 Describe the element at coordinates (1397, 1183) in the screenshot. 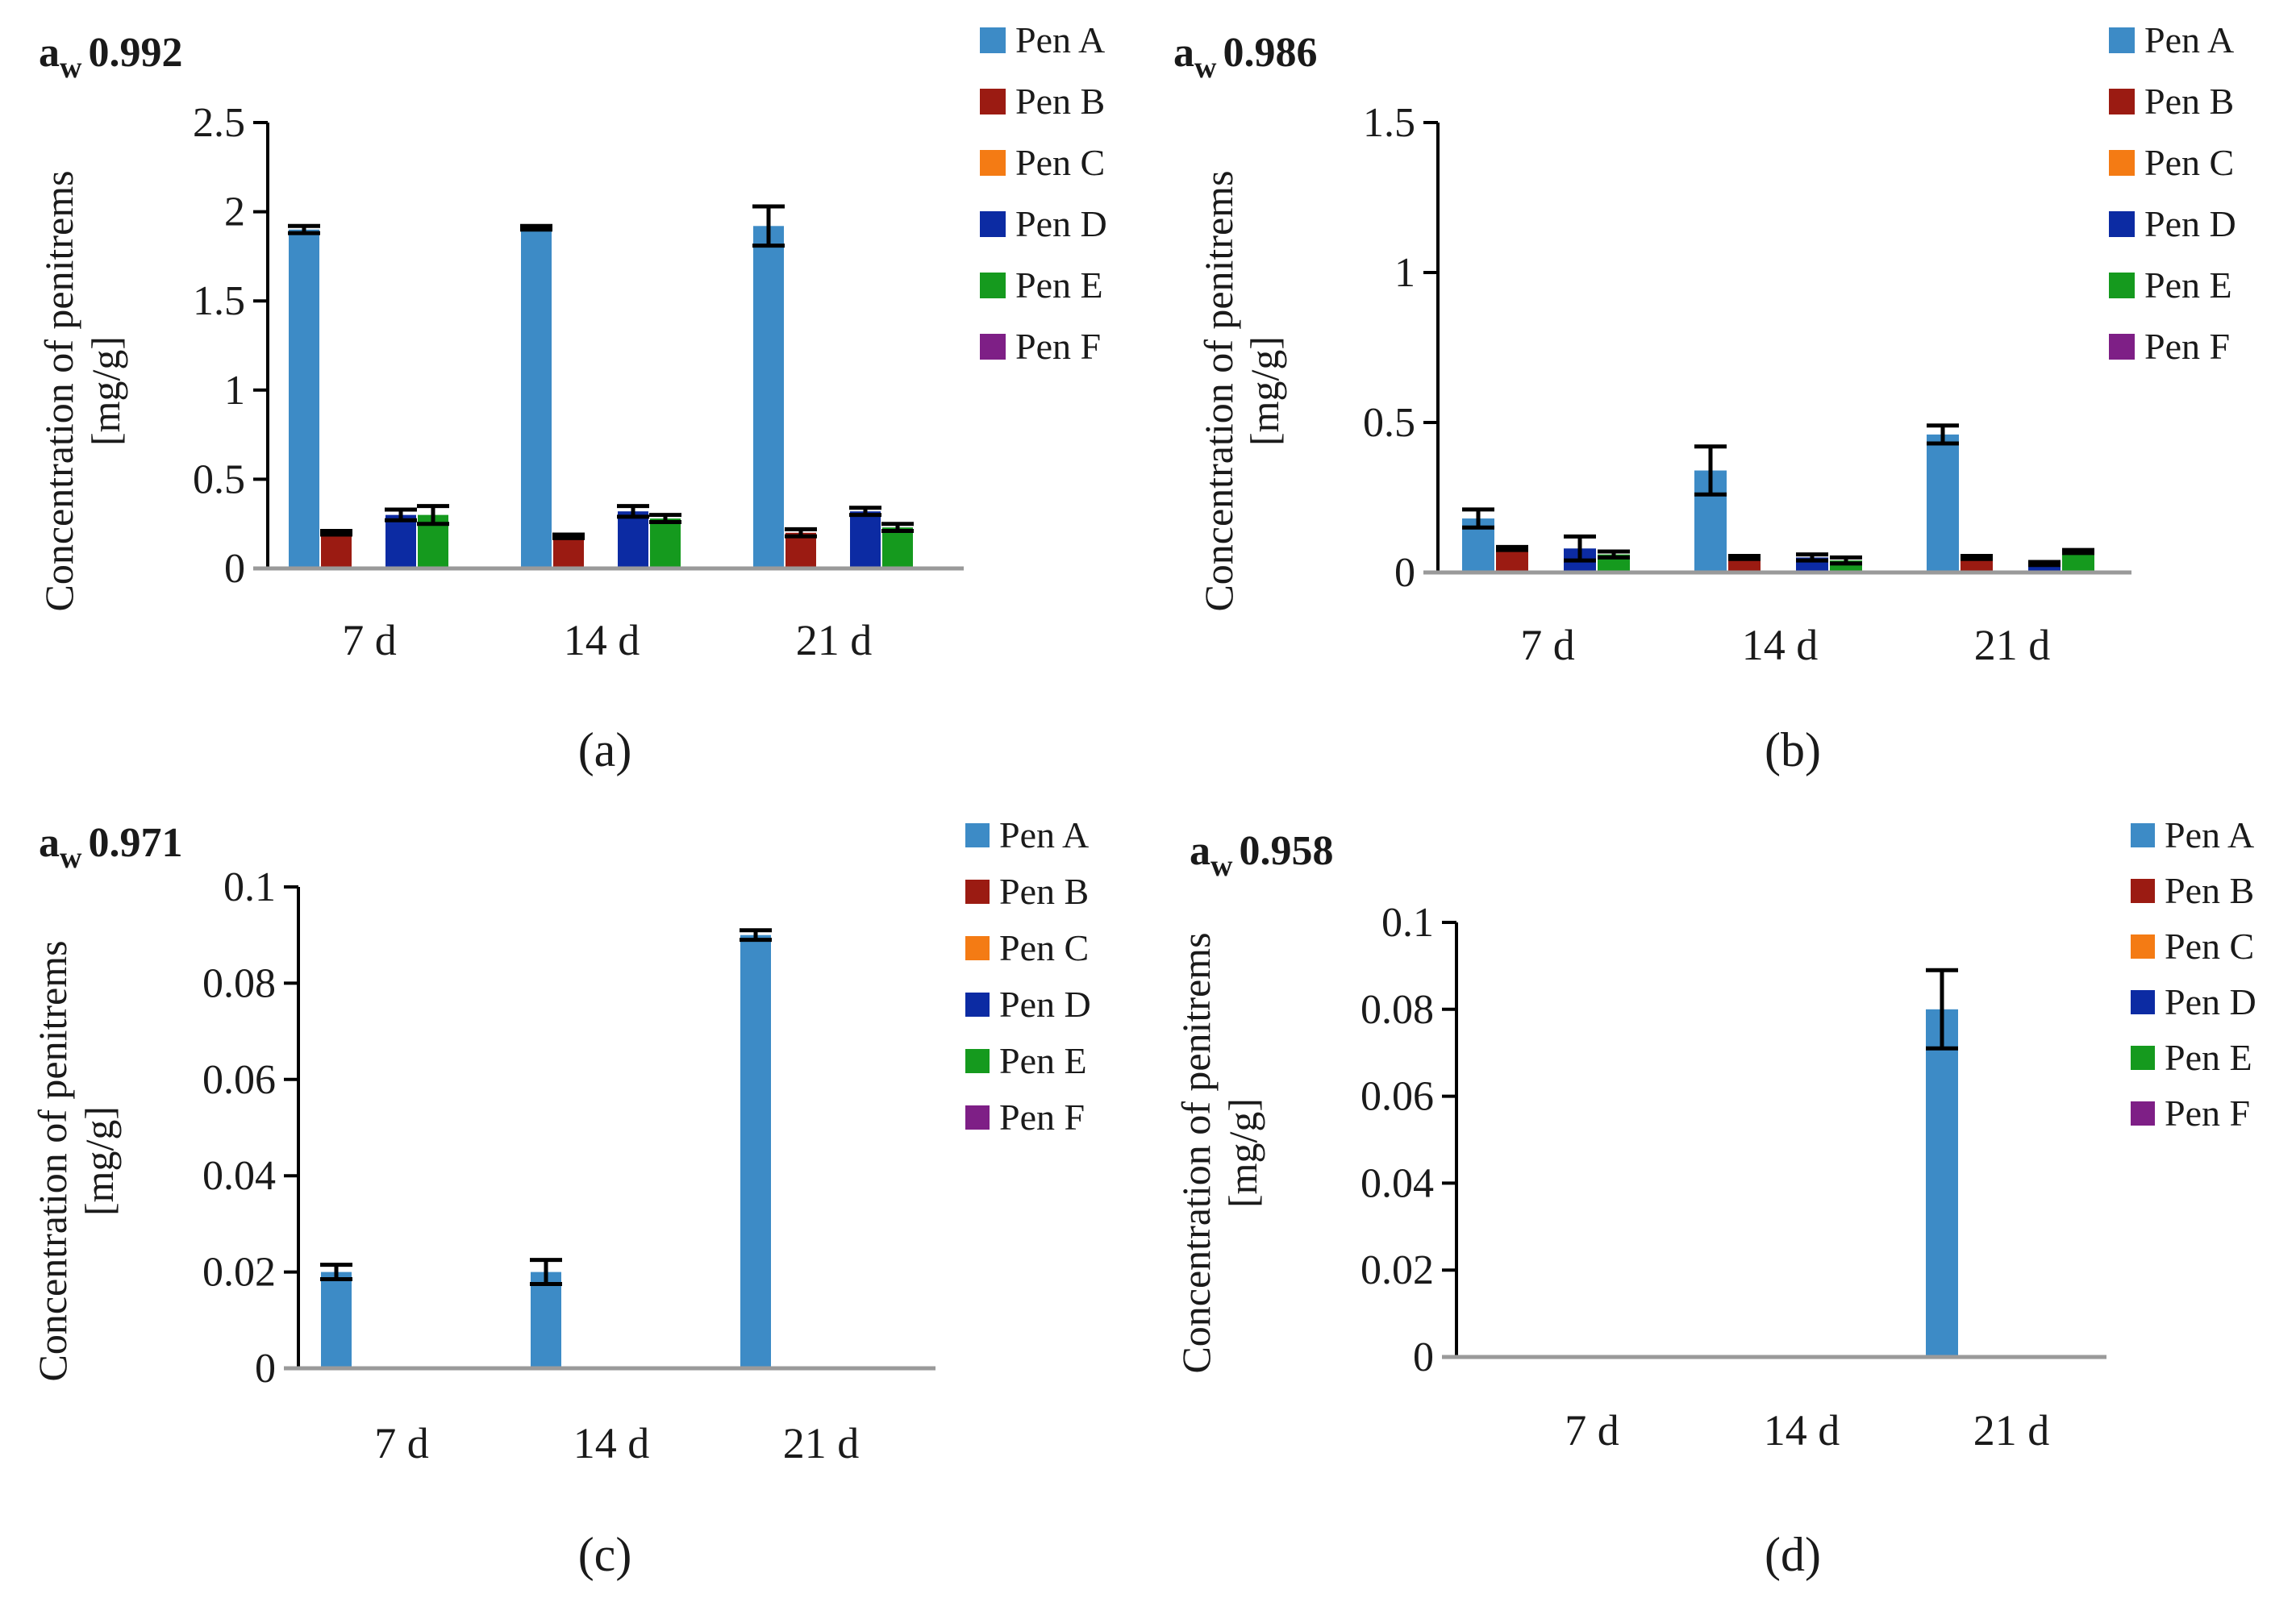

I see `y-tick-label: 0.04` at that location.